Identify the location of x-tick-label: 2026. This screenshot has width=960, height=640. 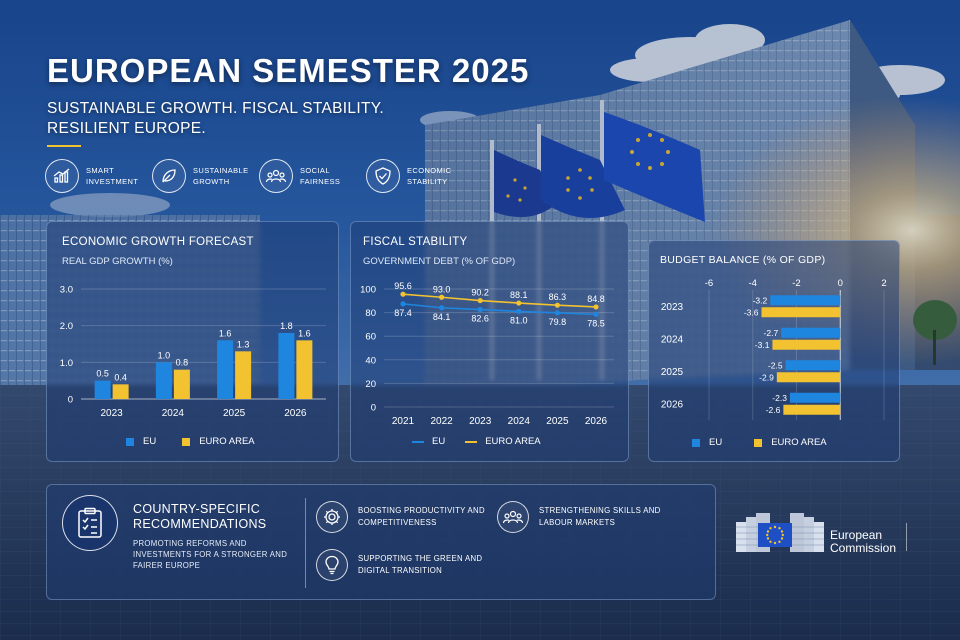
(596, 421).